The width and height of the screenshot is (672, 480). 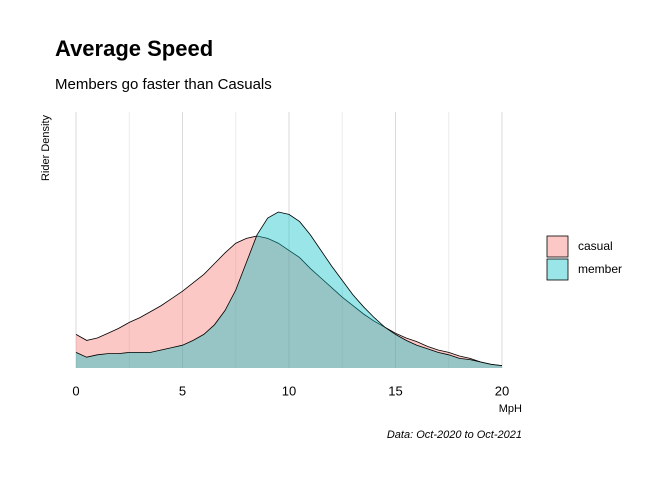 I want to click on legend-label: member, so click(x=600, y=269).